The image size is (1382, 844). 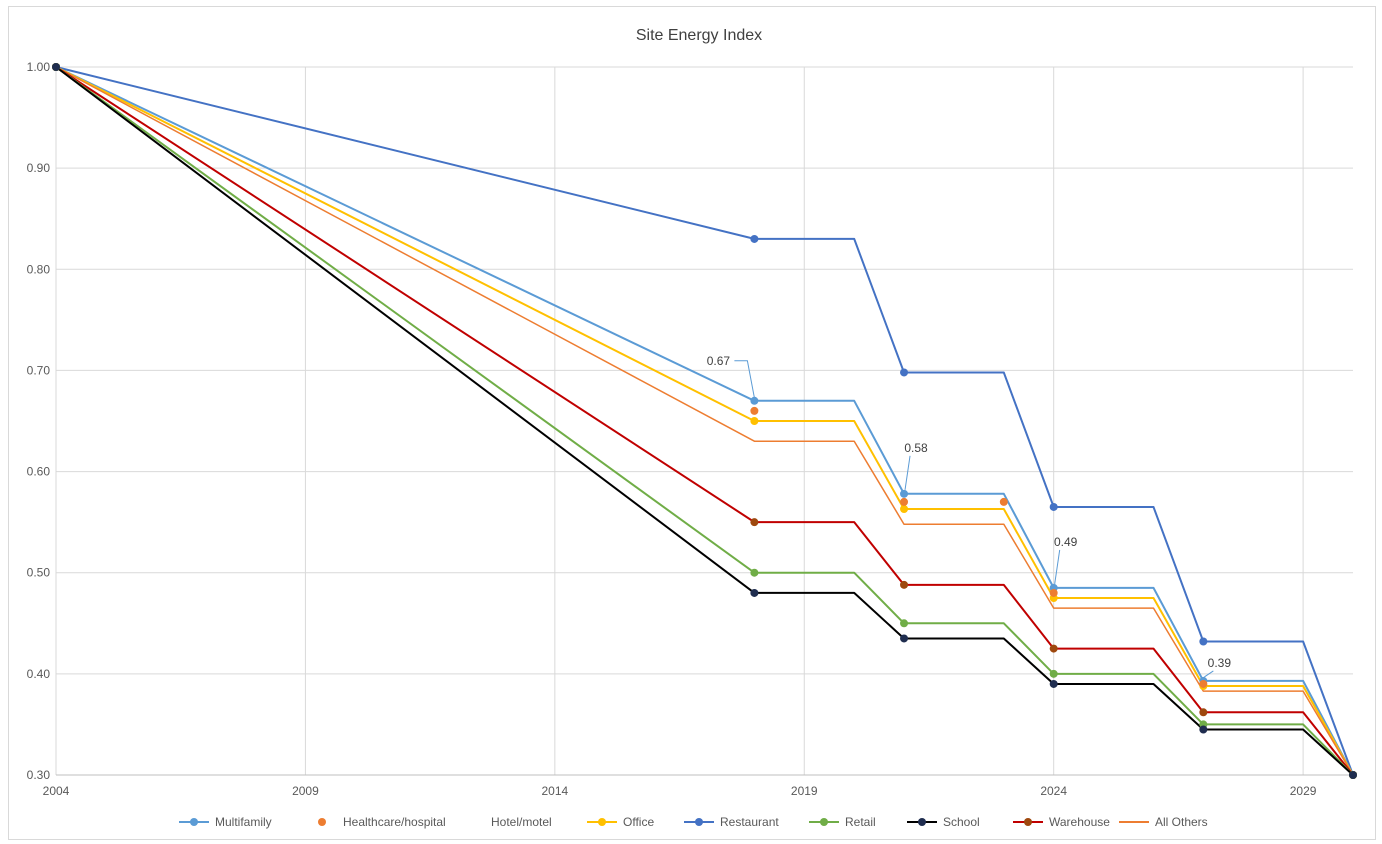 I want to click on legend-label: All Others, so click(x=1181, y=822).